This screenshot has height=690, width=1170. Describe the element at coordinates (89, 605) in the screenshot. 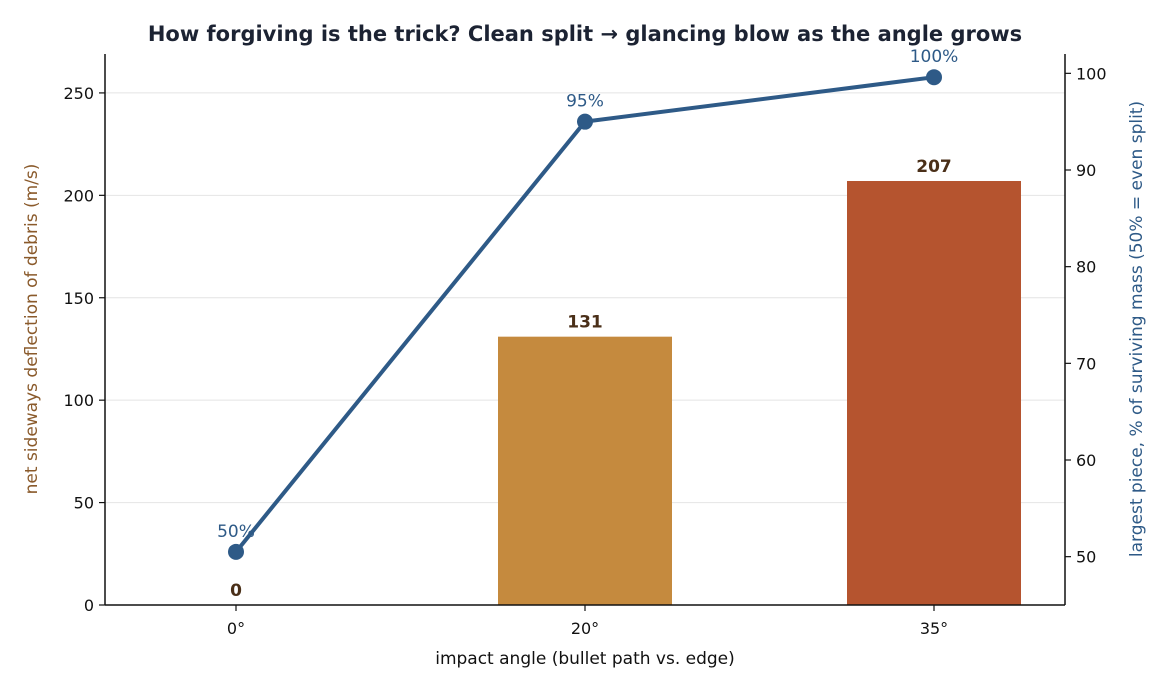

I see `y-tick-label-left-0: 0` at that location.